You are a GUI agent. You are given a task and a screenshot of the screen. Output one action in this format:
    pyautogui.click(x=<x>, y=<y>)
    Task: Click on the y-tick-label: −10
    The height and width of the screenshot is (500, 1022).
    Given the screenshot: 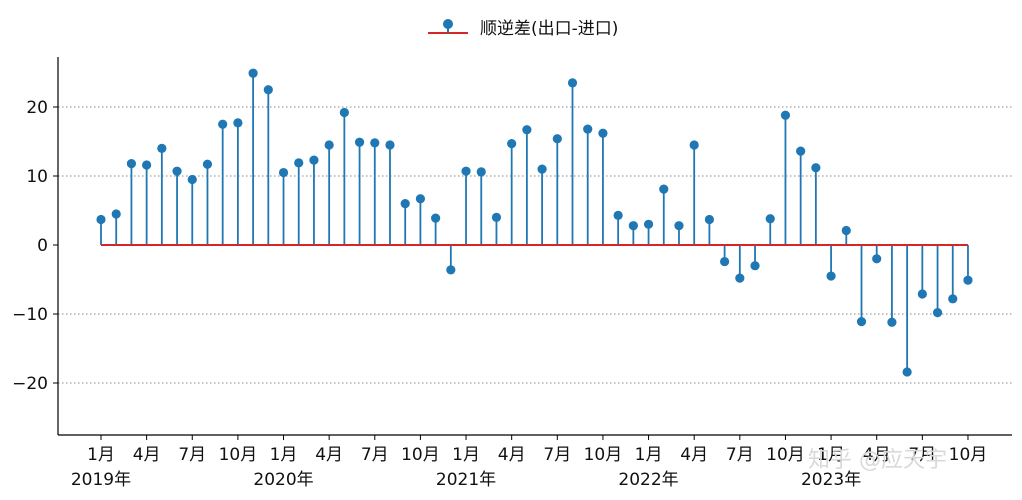 What is the action you would take?
    pyautogui.click(x=30, y=315)
    